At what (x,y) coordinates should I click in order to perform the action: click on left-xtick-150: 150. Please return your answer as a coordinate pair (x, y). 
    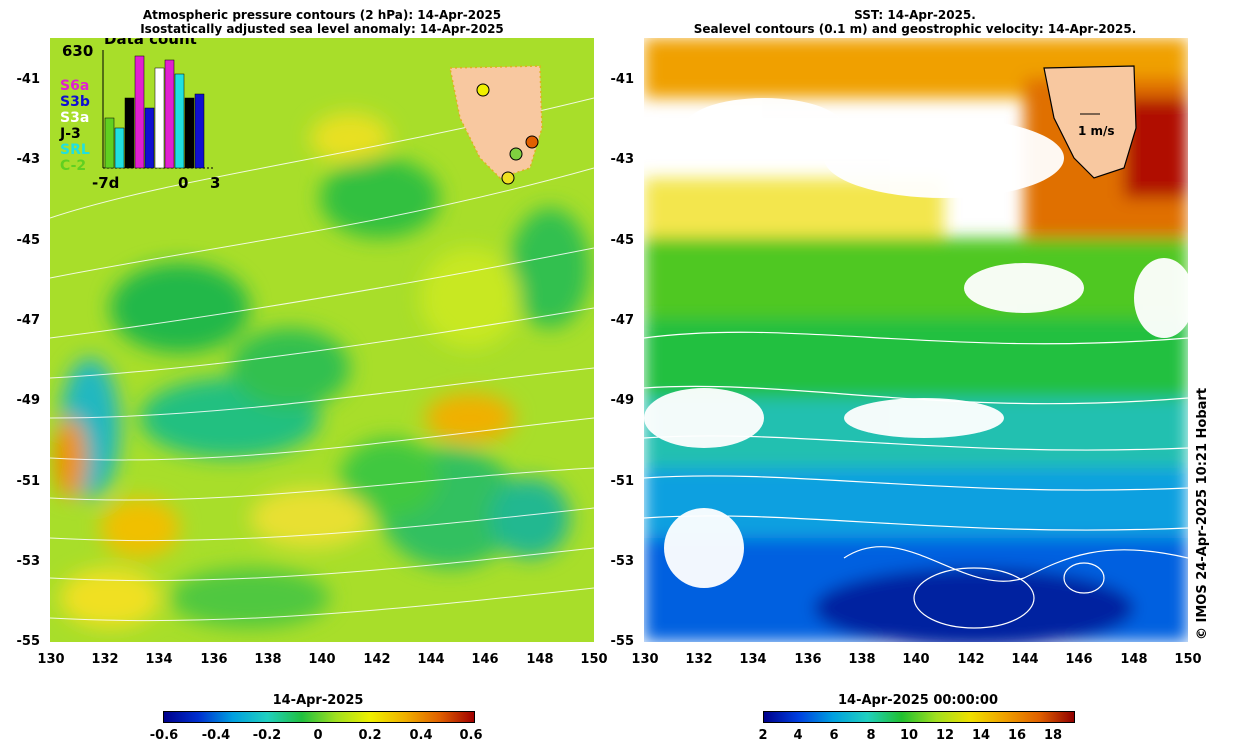
    Looking at the image, I should click on (594, 659).